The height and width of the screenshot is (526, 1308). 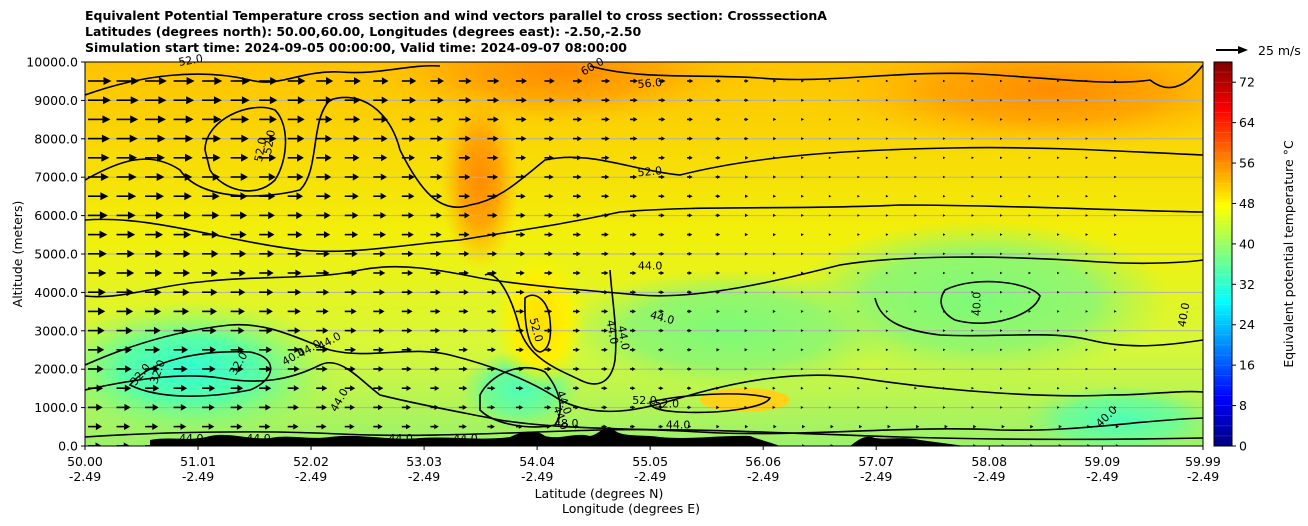 I want to click on field-warm-core, so click(x=540, y=320).